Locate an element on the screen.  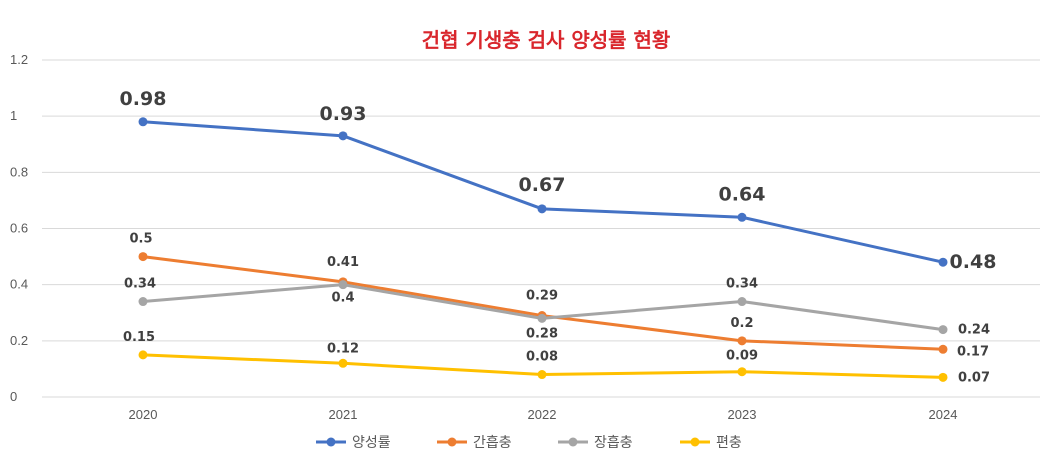
x-tick-label: 2023 is located at coordinates (742, 414).